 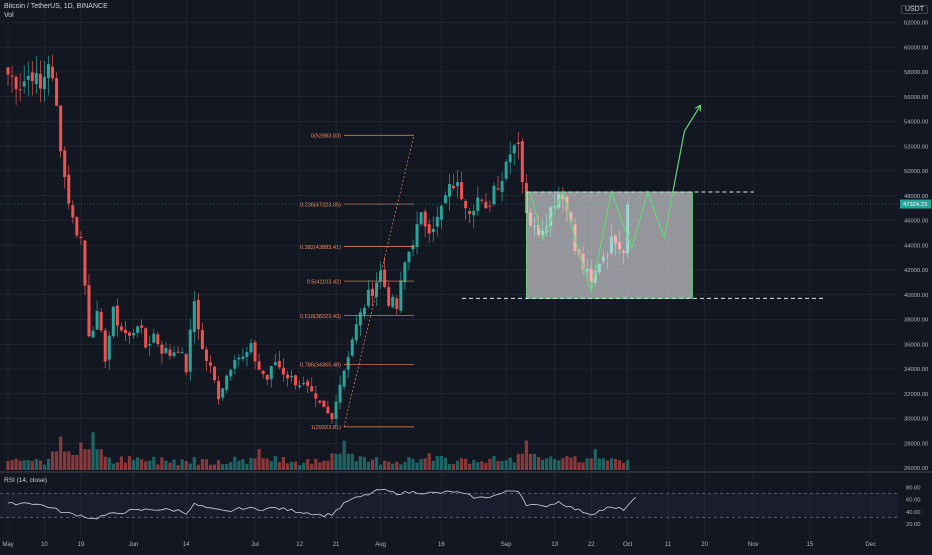 I want to click on rsi-label: RSI (14, close), so click(x=25, y=480).